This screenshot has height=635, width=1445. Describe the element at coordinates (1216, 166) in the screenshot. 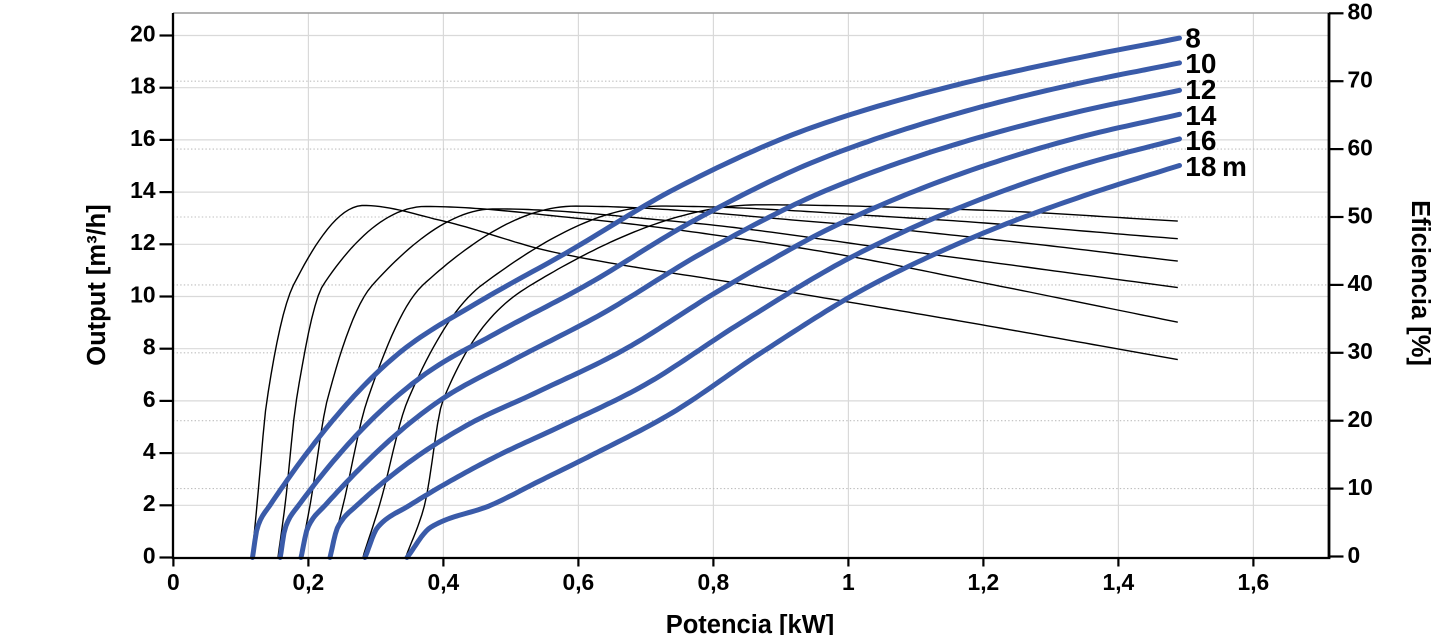

I see `svg-text: 18 m` at that location.